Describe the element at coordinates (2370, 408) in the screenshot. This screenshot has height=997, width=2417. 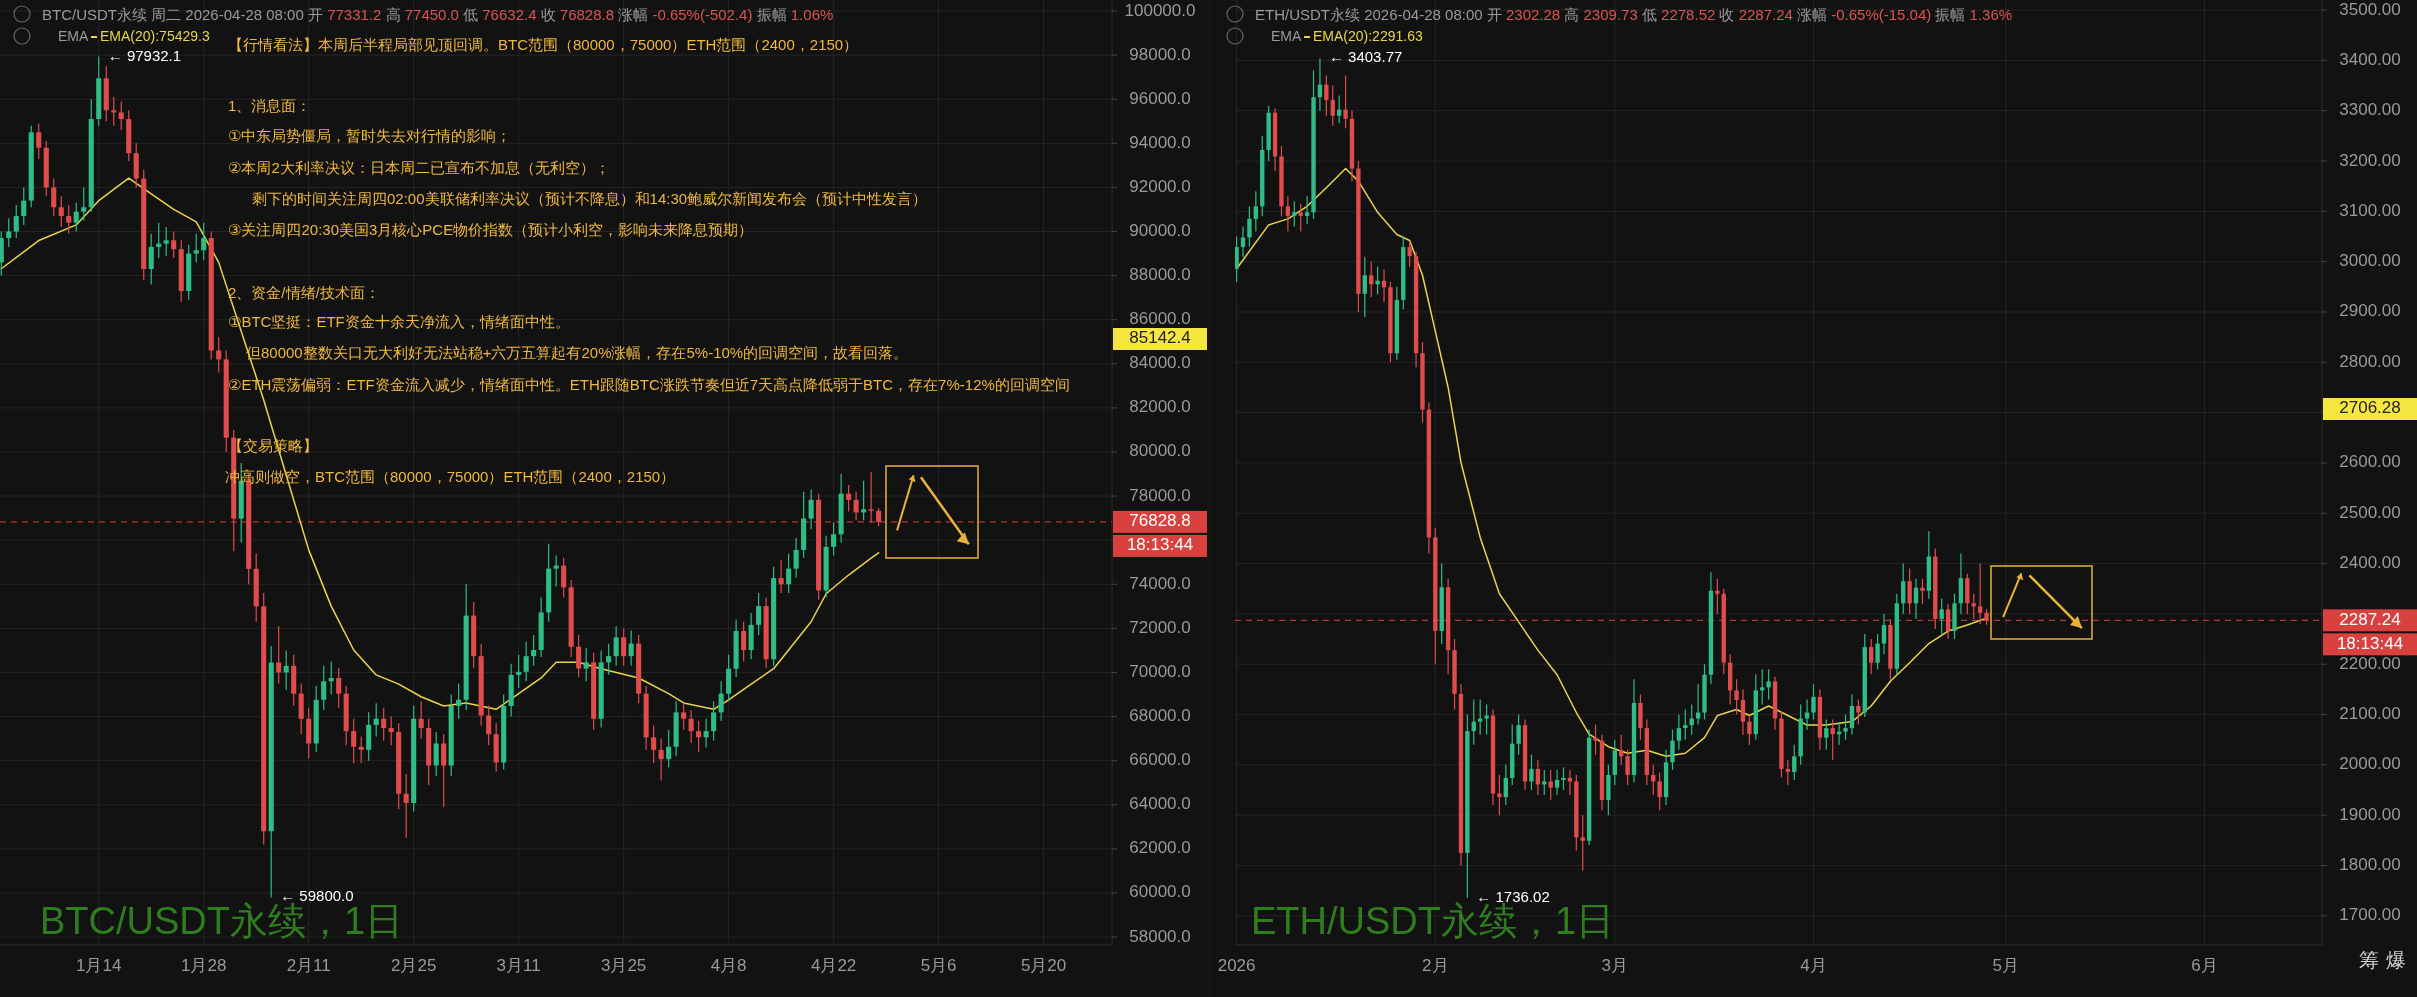
I see `text: 2706.28` at that location.